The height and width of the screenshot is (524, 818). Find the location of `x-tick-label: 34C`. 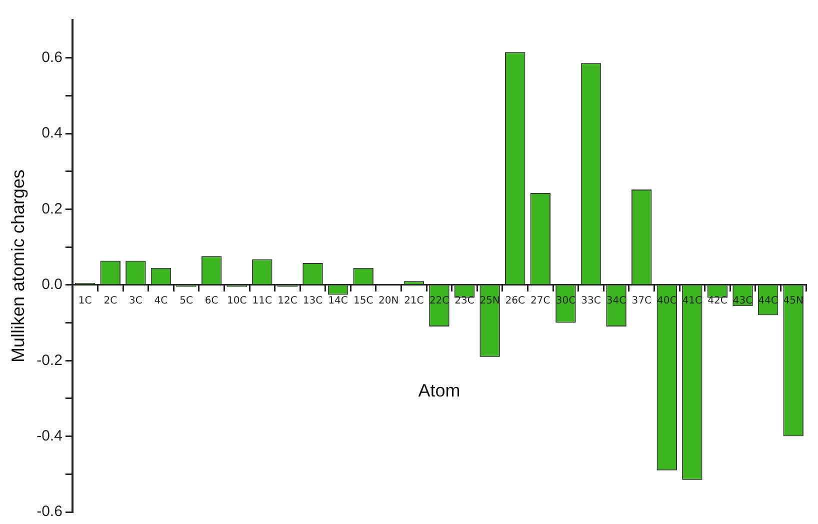

x-tick-label: 34C is located at coordinates (616, 301).